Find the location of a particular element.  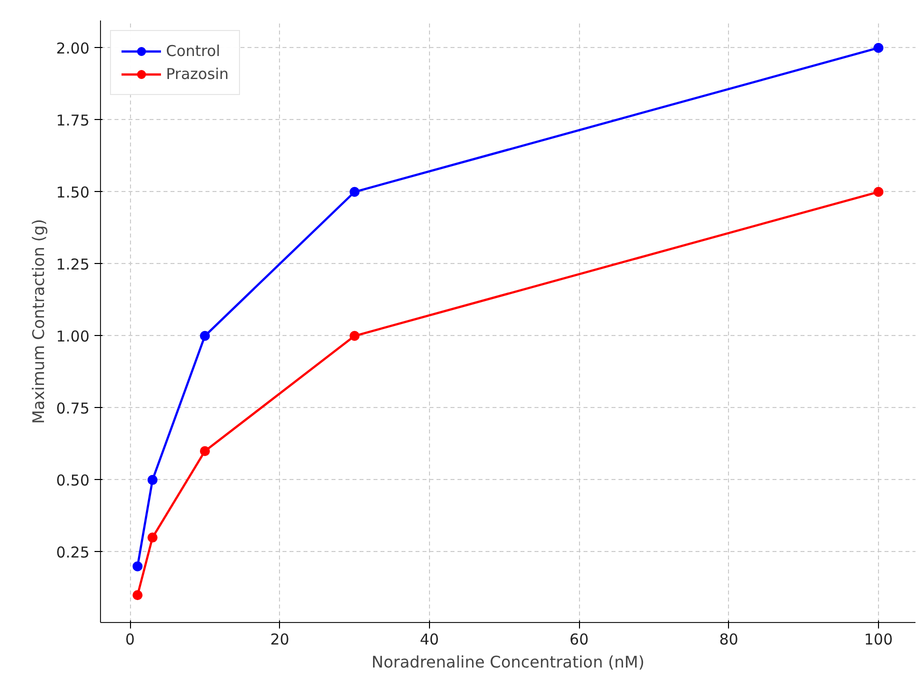

y-tick-label: 1.25 is located at coordinates (73, 264).